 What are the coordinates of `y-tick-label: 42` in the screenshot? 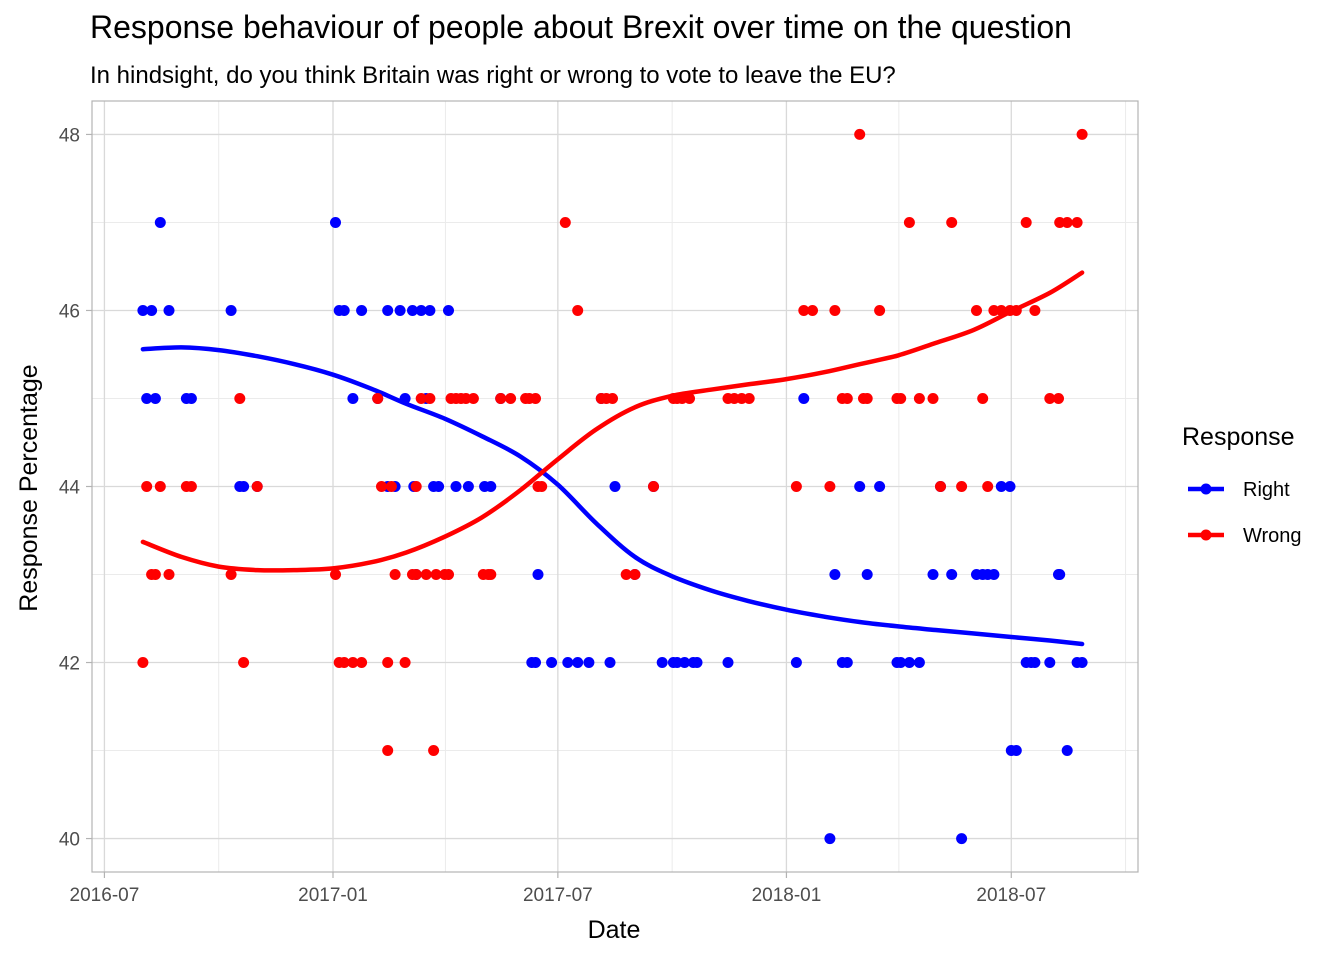 It's located at (69, 664).